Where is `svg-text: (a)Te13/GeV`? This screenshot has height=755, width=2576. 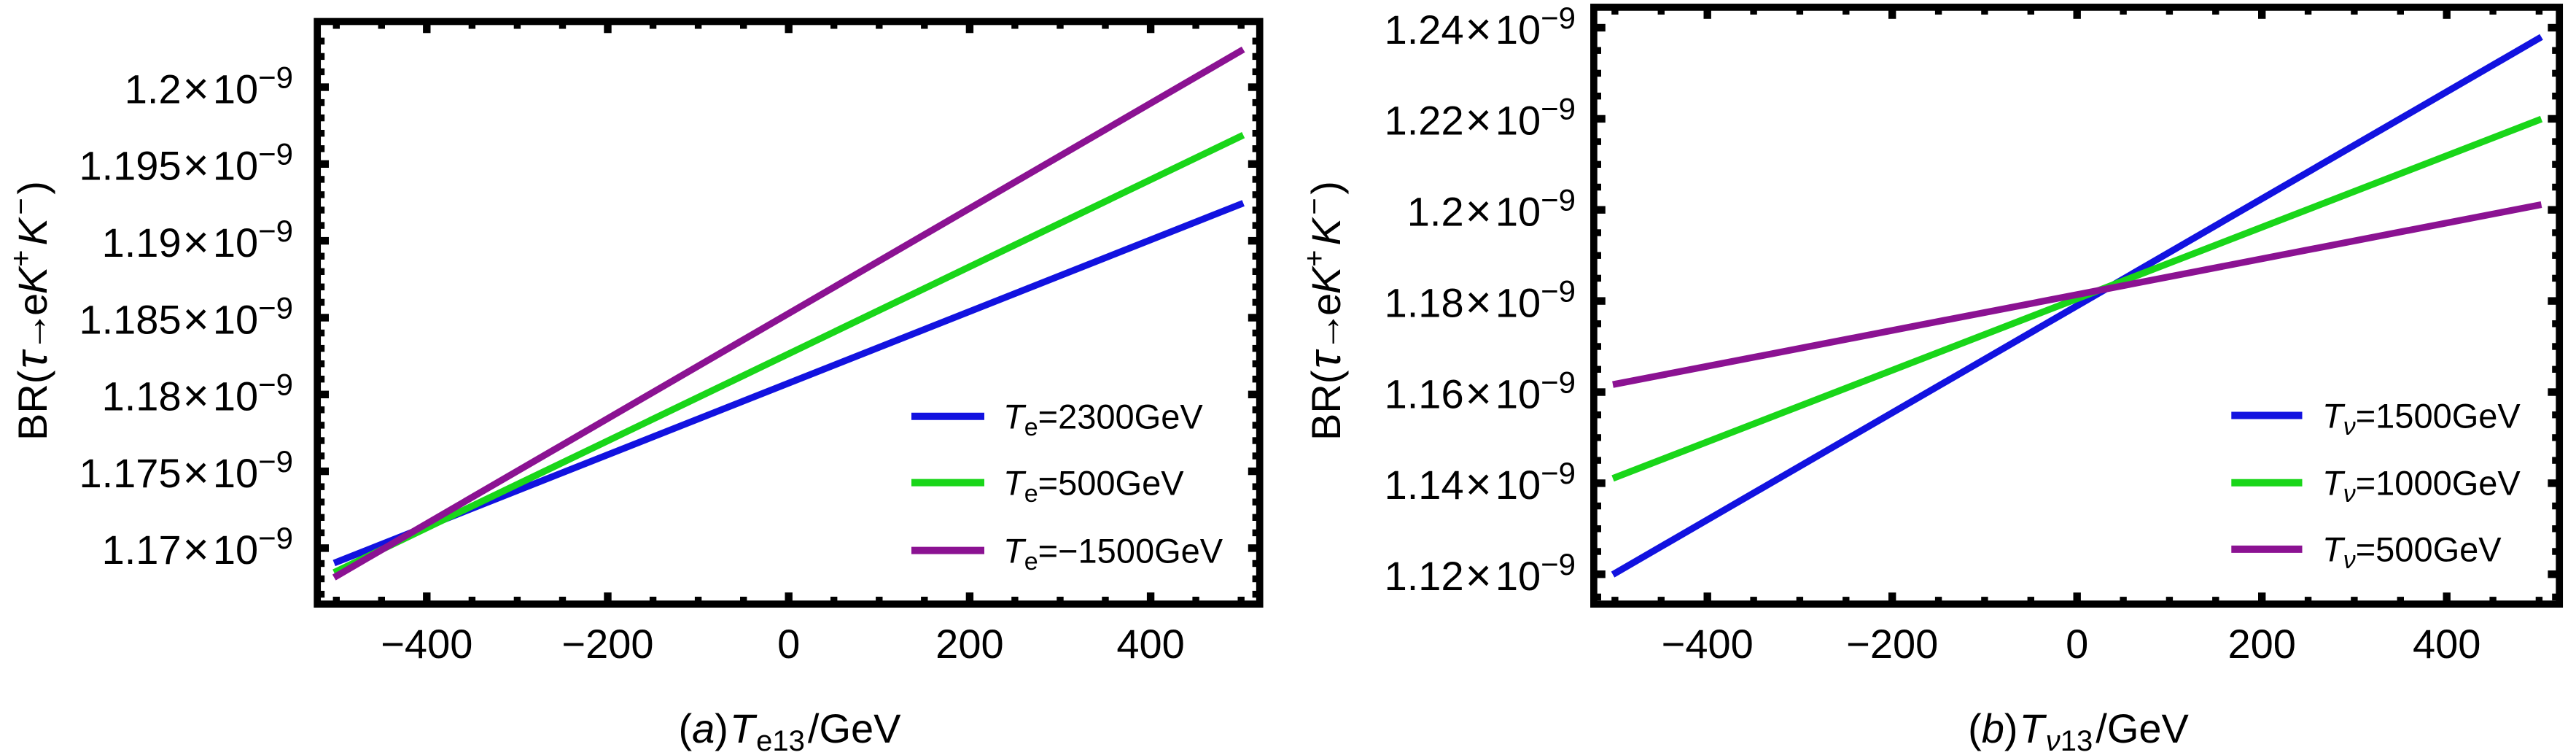
svg-text: (a)Te13/GeV is located at coordinates (790, 730).